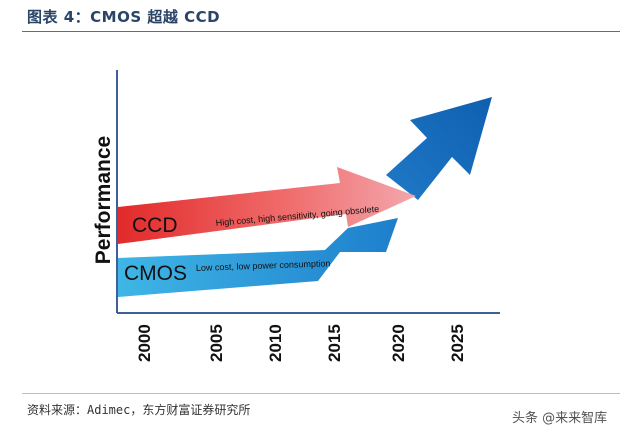 This screenshot has height=441, width=640. Describe the element at coordinates (301, 343) in the screenshot. I see `x-tick-labels: 2000 2005 2010 2015 2020 2025` at that location.